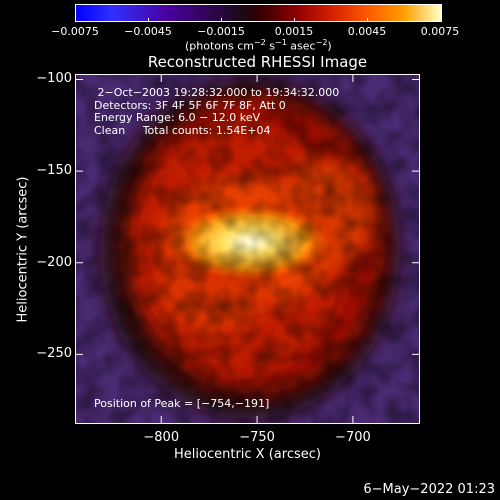  What do you see at coordinates (294, 31) in the screenshot?
I see `colorbar-tick-label: 0.0015` at bounding box center [294, 31].